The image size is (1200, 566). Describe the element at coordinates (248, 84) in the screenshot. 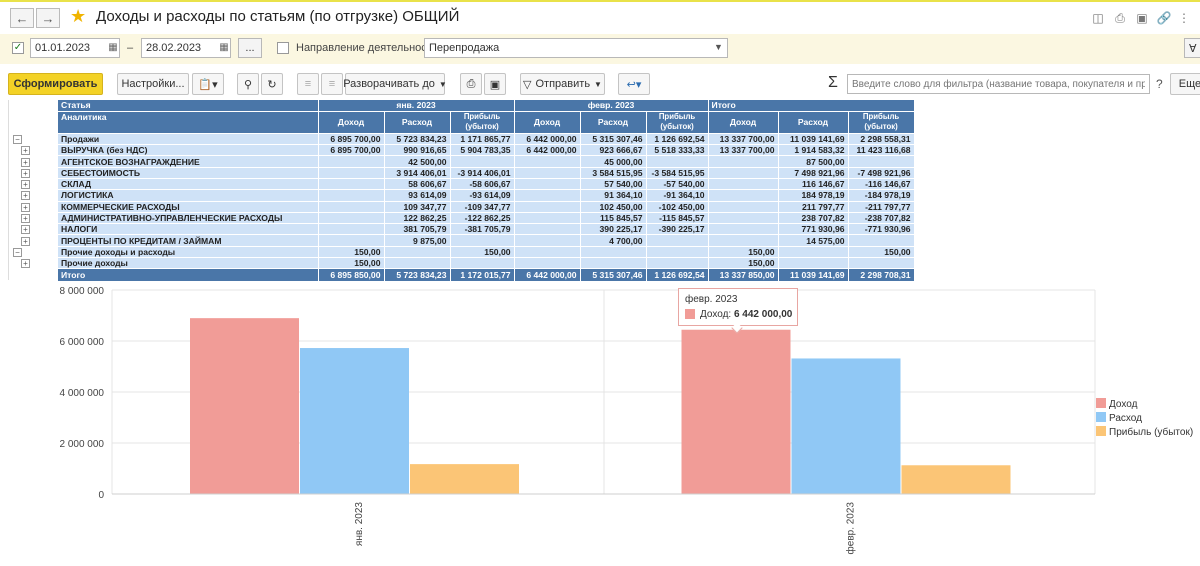

I see `find-button: ⚲` at that location.